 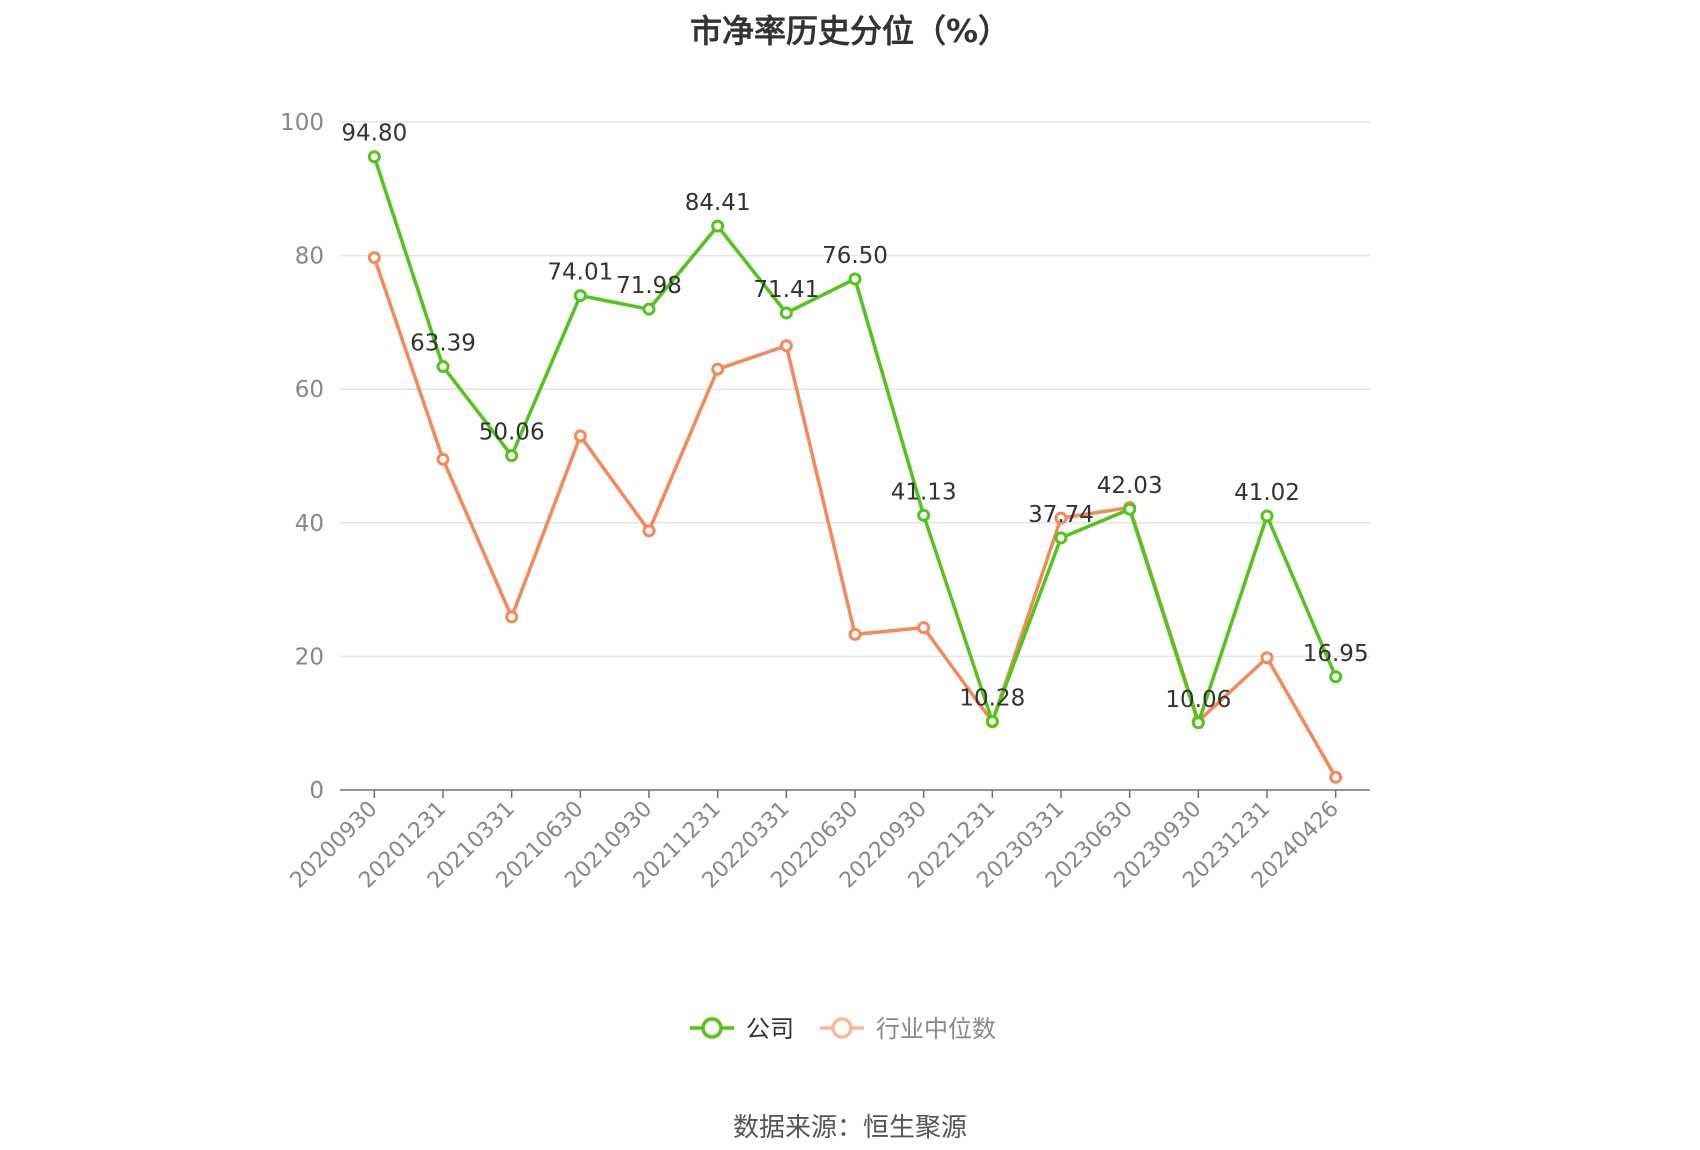 I want to click on chart-title: 市净率历史分位（%）, so click(x=850, y=31).